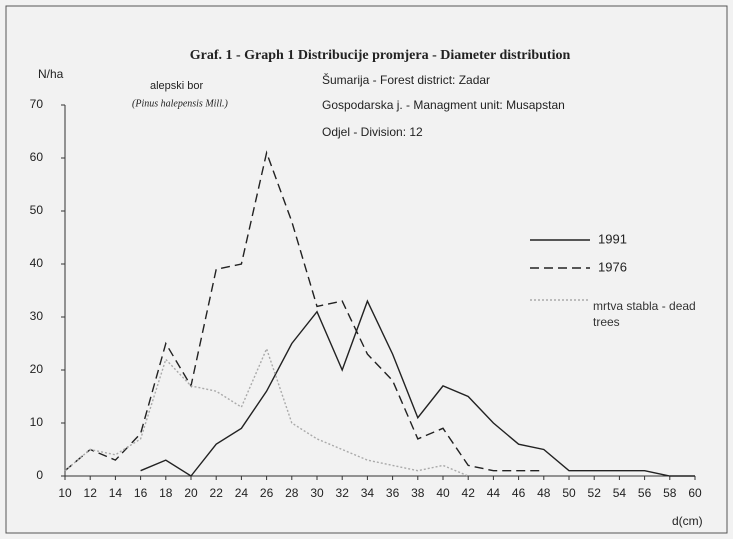  What do you see at coordinates (368, 493) in the screenshot?
I see `x-tick-label: 34` at bounding box center [368, 493].